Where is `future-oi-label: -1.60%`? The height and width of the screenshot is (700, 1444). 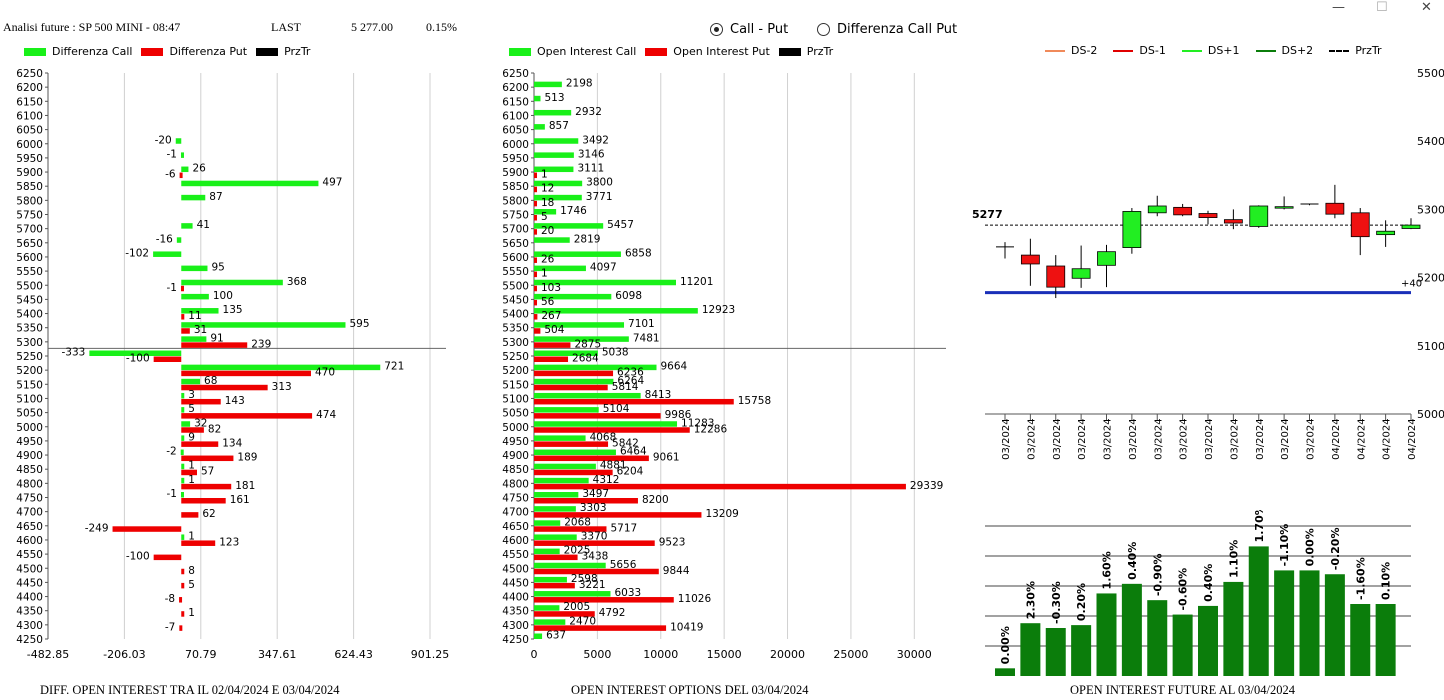
future-oi-label: -1.60% is located at coordinates (1360, 578).